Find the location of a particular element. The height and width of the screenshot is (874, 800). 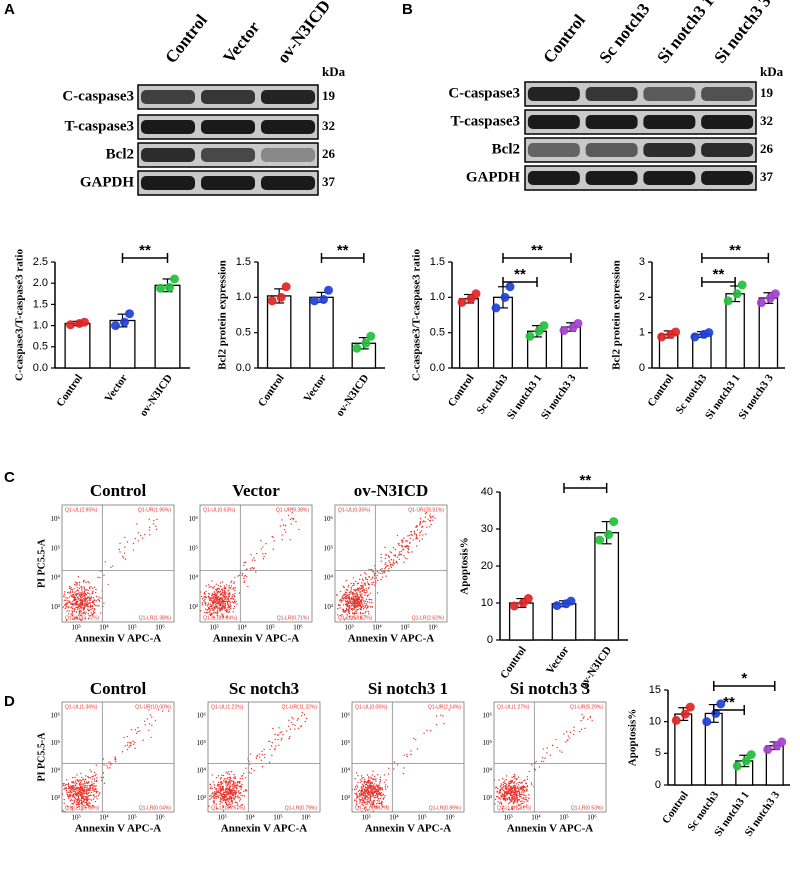

significance-label: ** is located at coordinates (729, 702).